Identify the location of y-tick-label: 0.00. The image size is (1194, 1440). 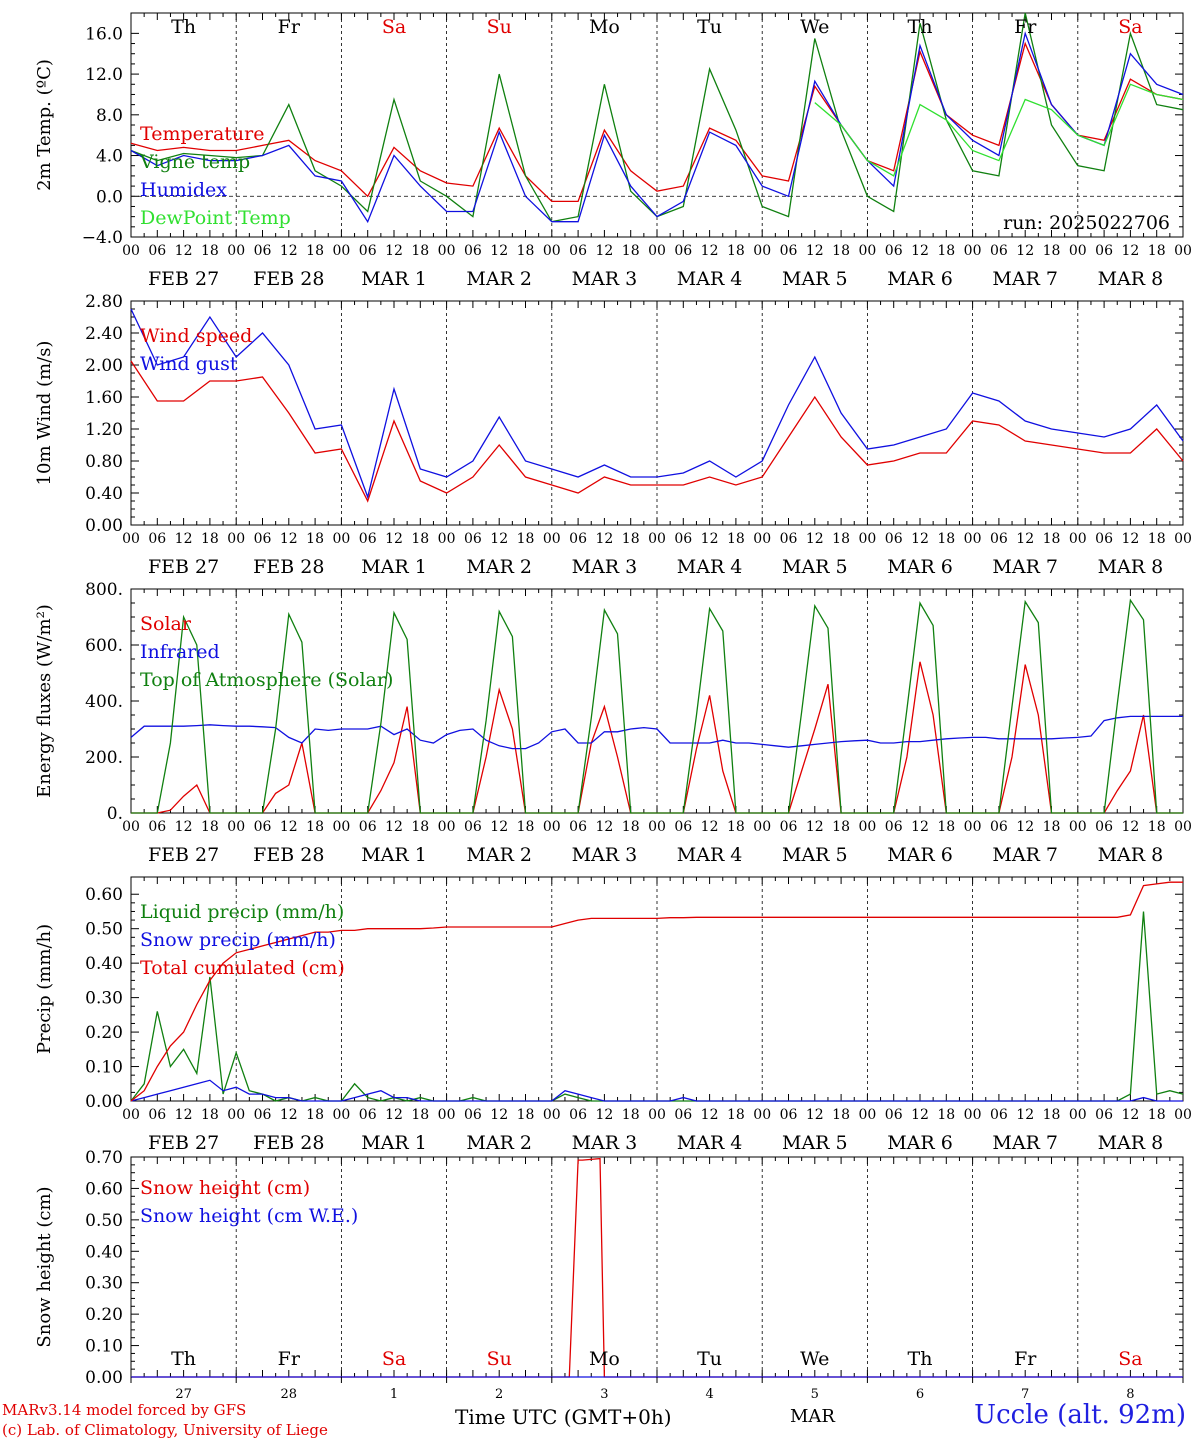
(104, 1102).